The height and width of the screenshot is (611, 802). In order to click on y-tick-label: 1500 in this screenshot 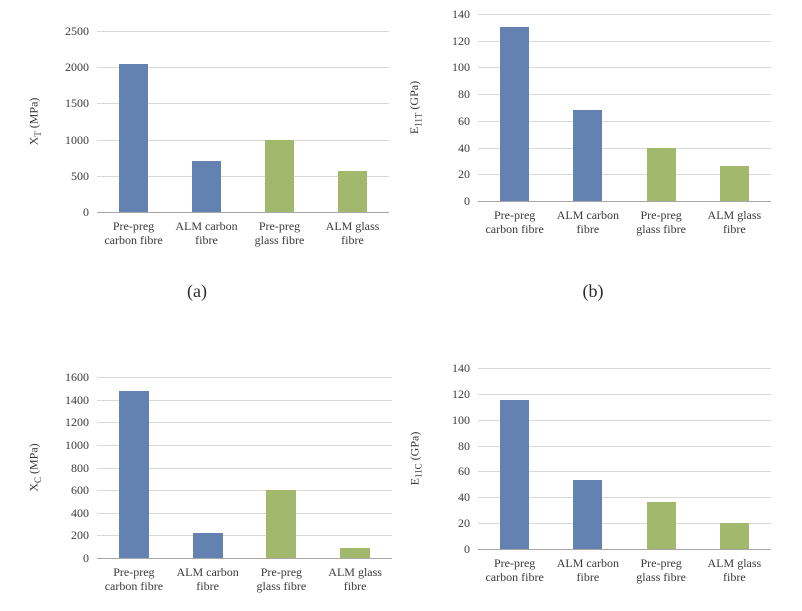, I will do `click(77, 103)`.